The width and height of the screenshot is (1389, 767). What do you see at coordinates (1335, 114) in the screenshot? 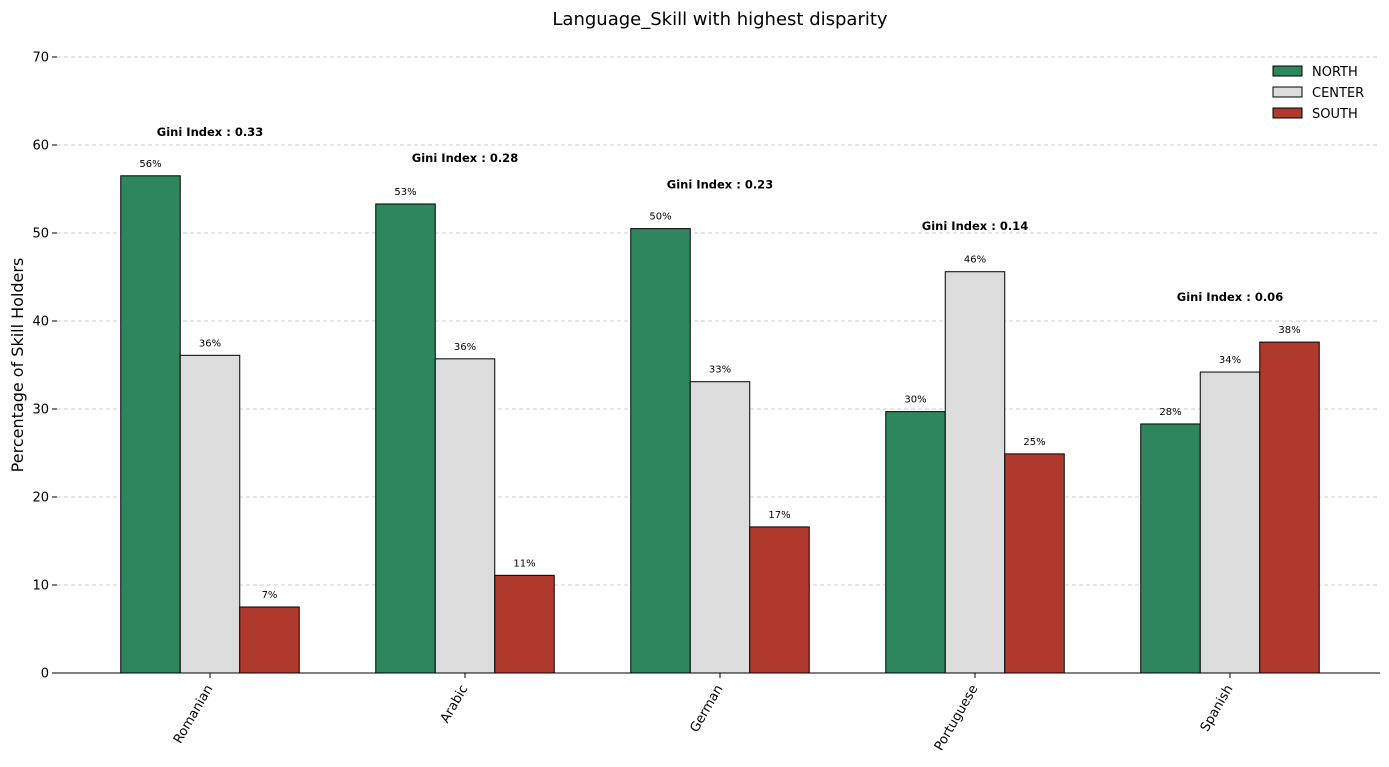
I see `legend-label-south: SOUTH` at bounding box center [1335, 114].